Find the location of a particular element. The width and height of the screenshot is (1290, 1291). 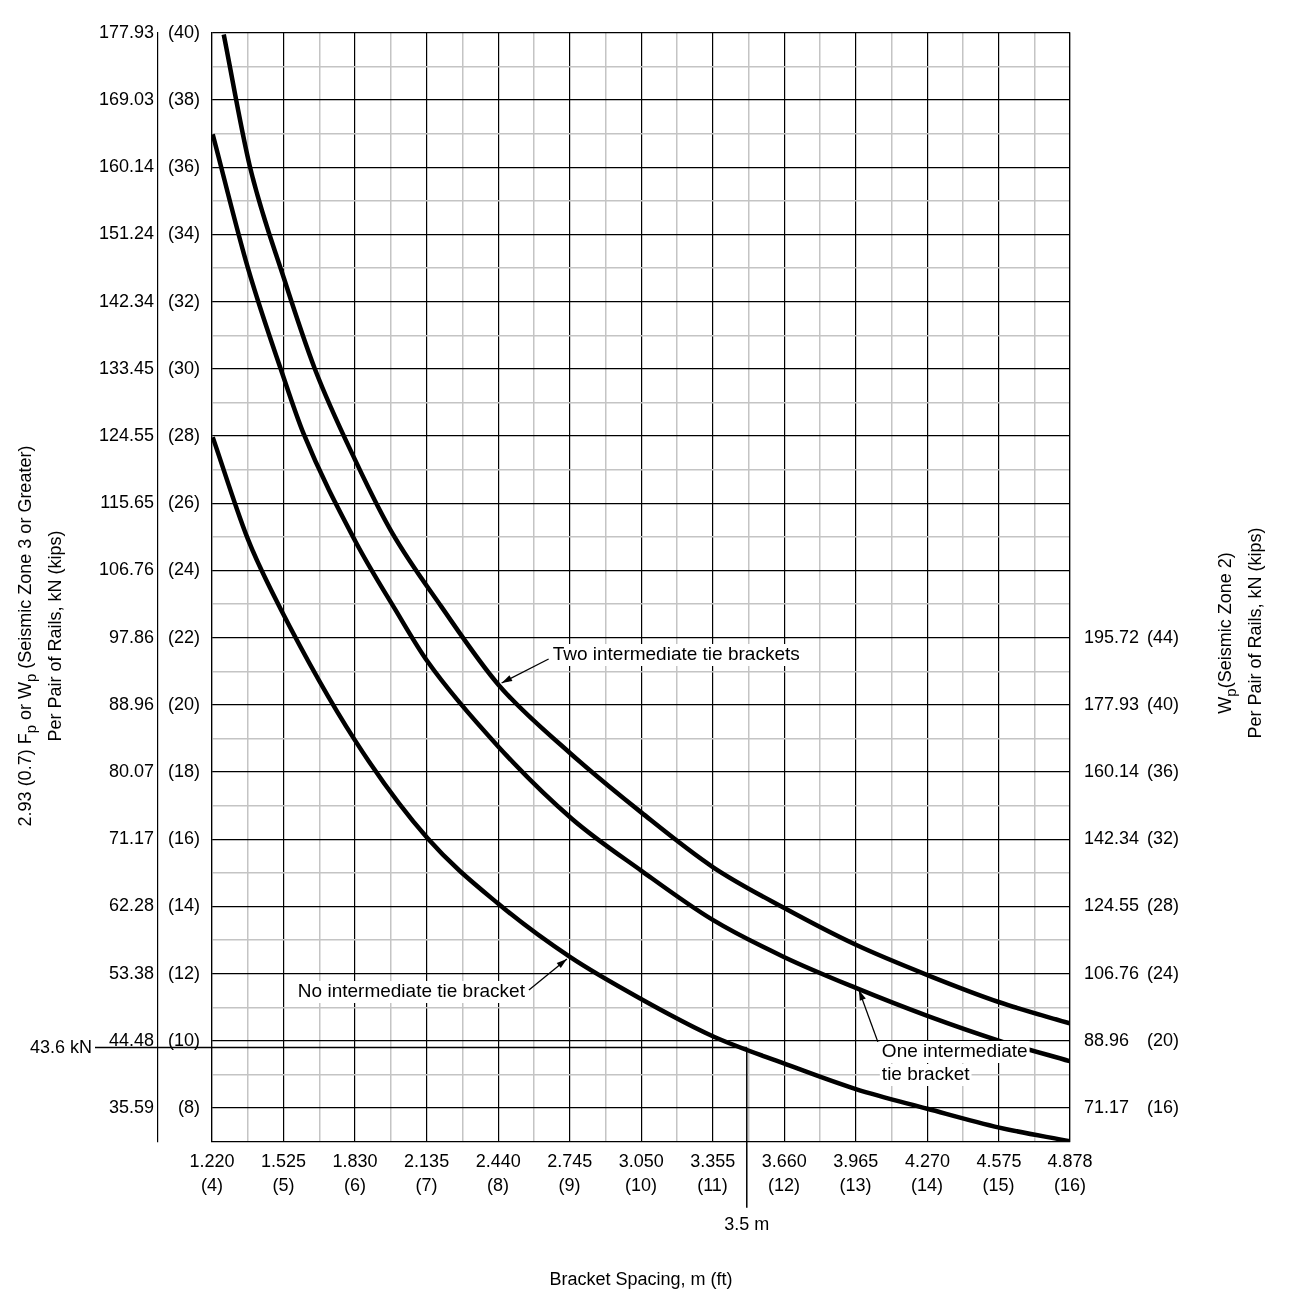

y3-tick-label: (40) is located at coordinates (183, 31).